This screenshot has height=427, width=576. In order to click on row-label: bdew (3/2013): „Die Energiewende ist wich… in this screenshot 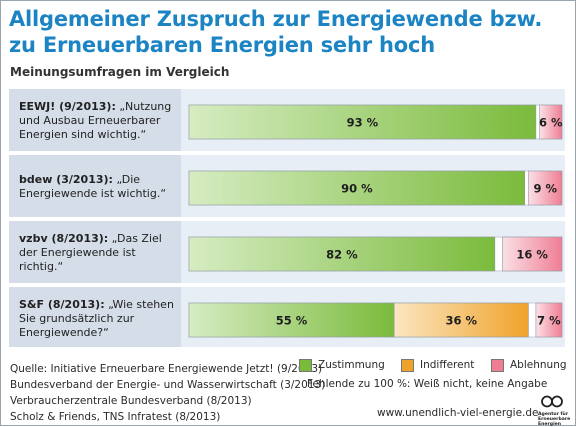, I will do `click(92, 186)`.